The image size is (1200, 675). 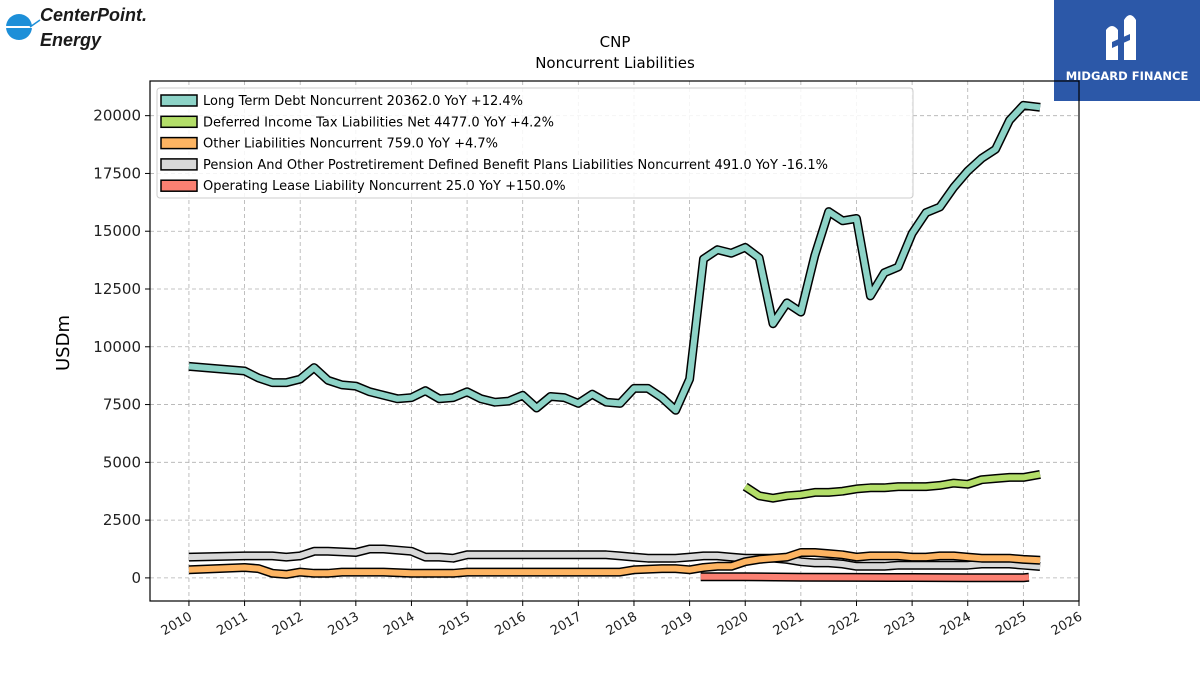 I want to click on x-tick-label: 2016, so click(x=511, y=624).